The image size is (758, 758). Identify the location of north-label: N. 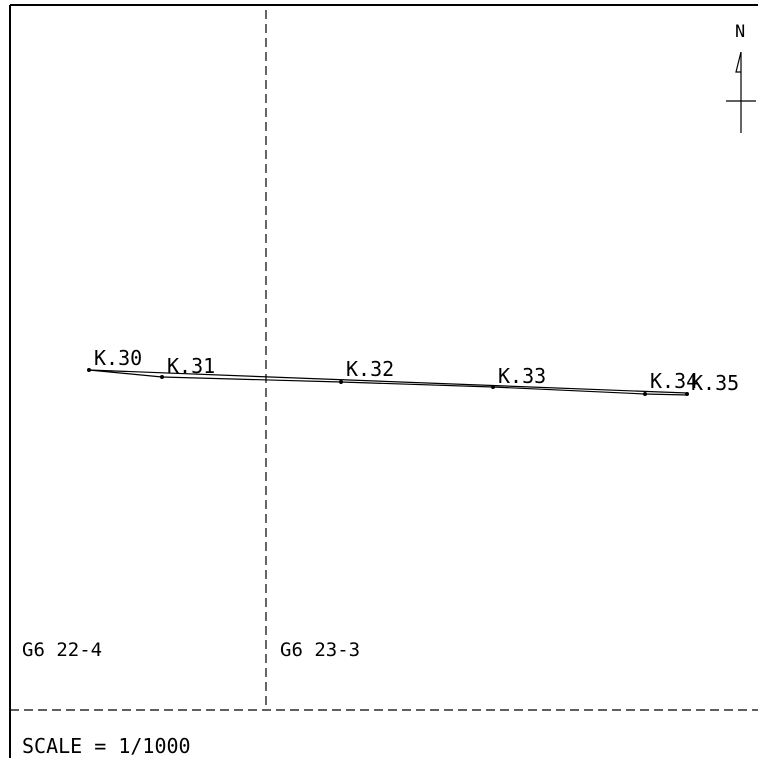
(740, 32).